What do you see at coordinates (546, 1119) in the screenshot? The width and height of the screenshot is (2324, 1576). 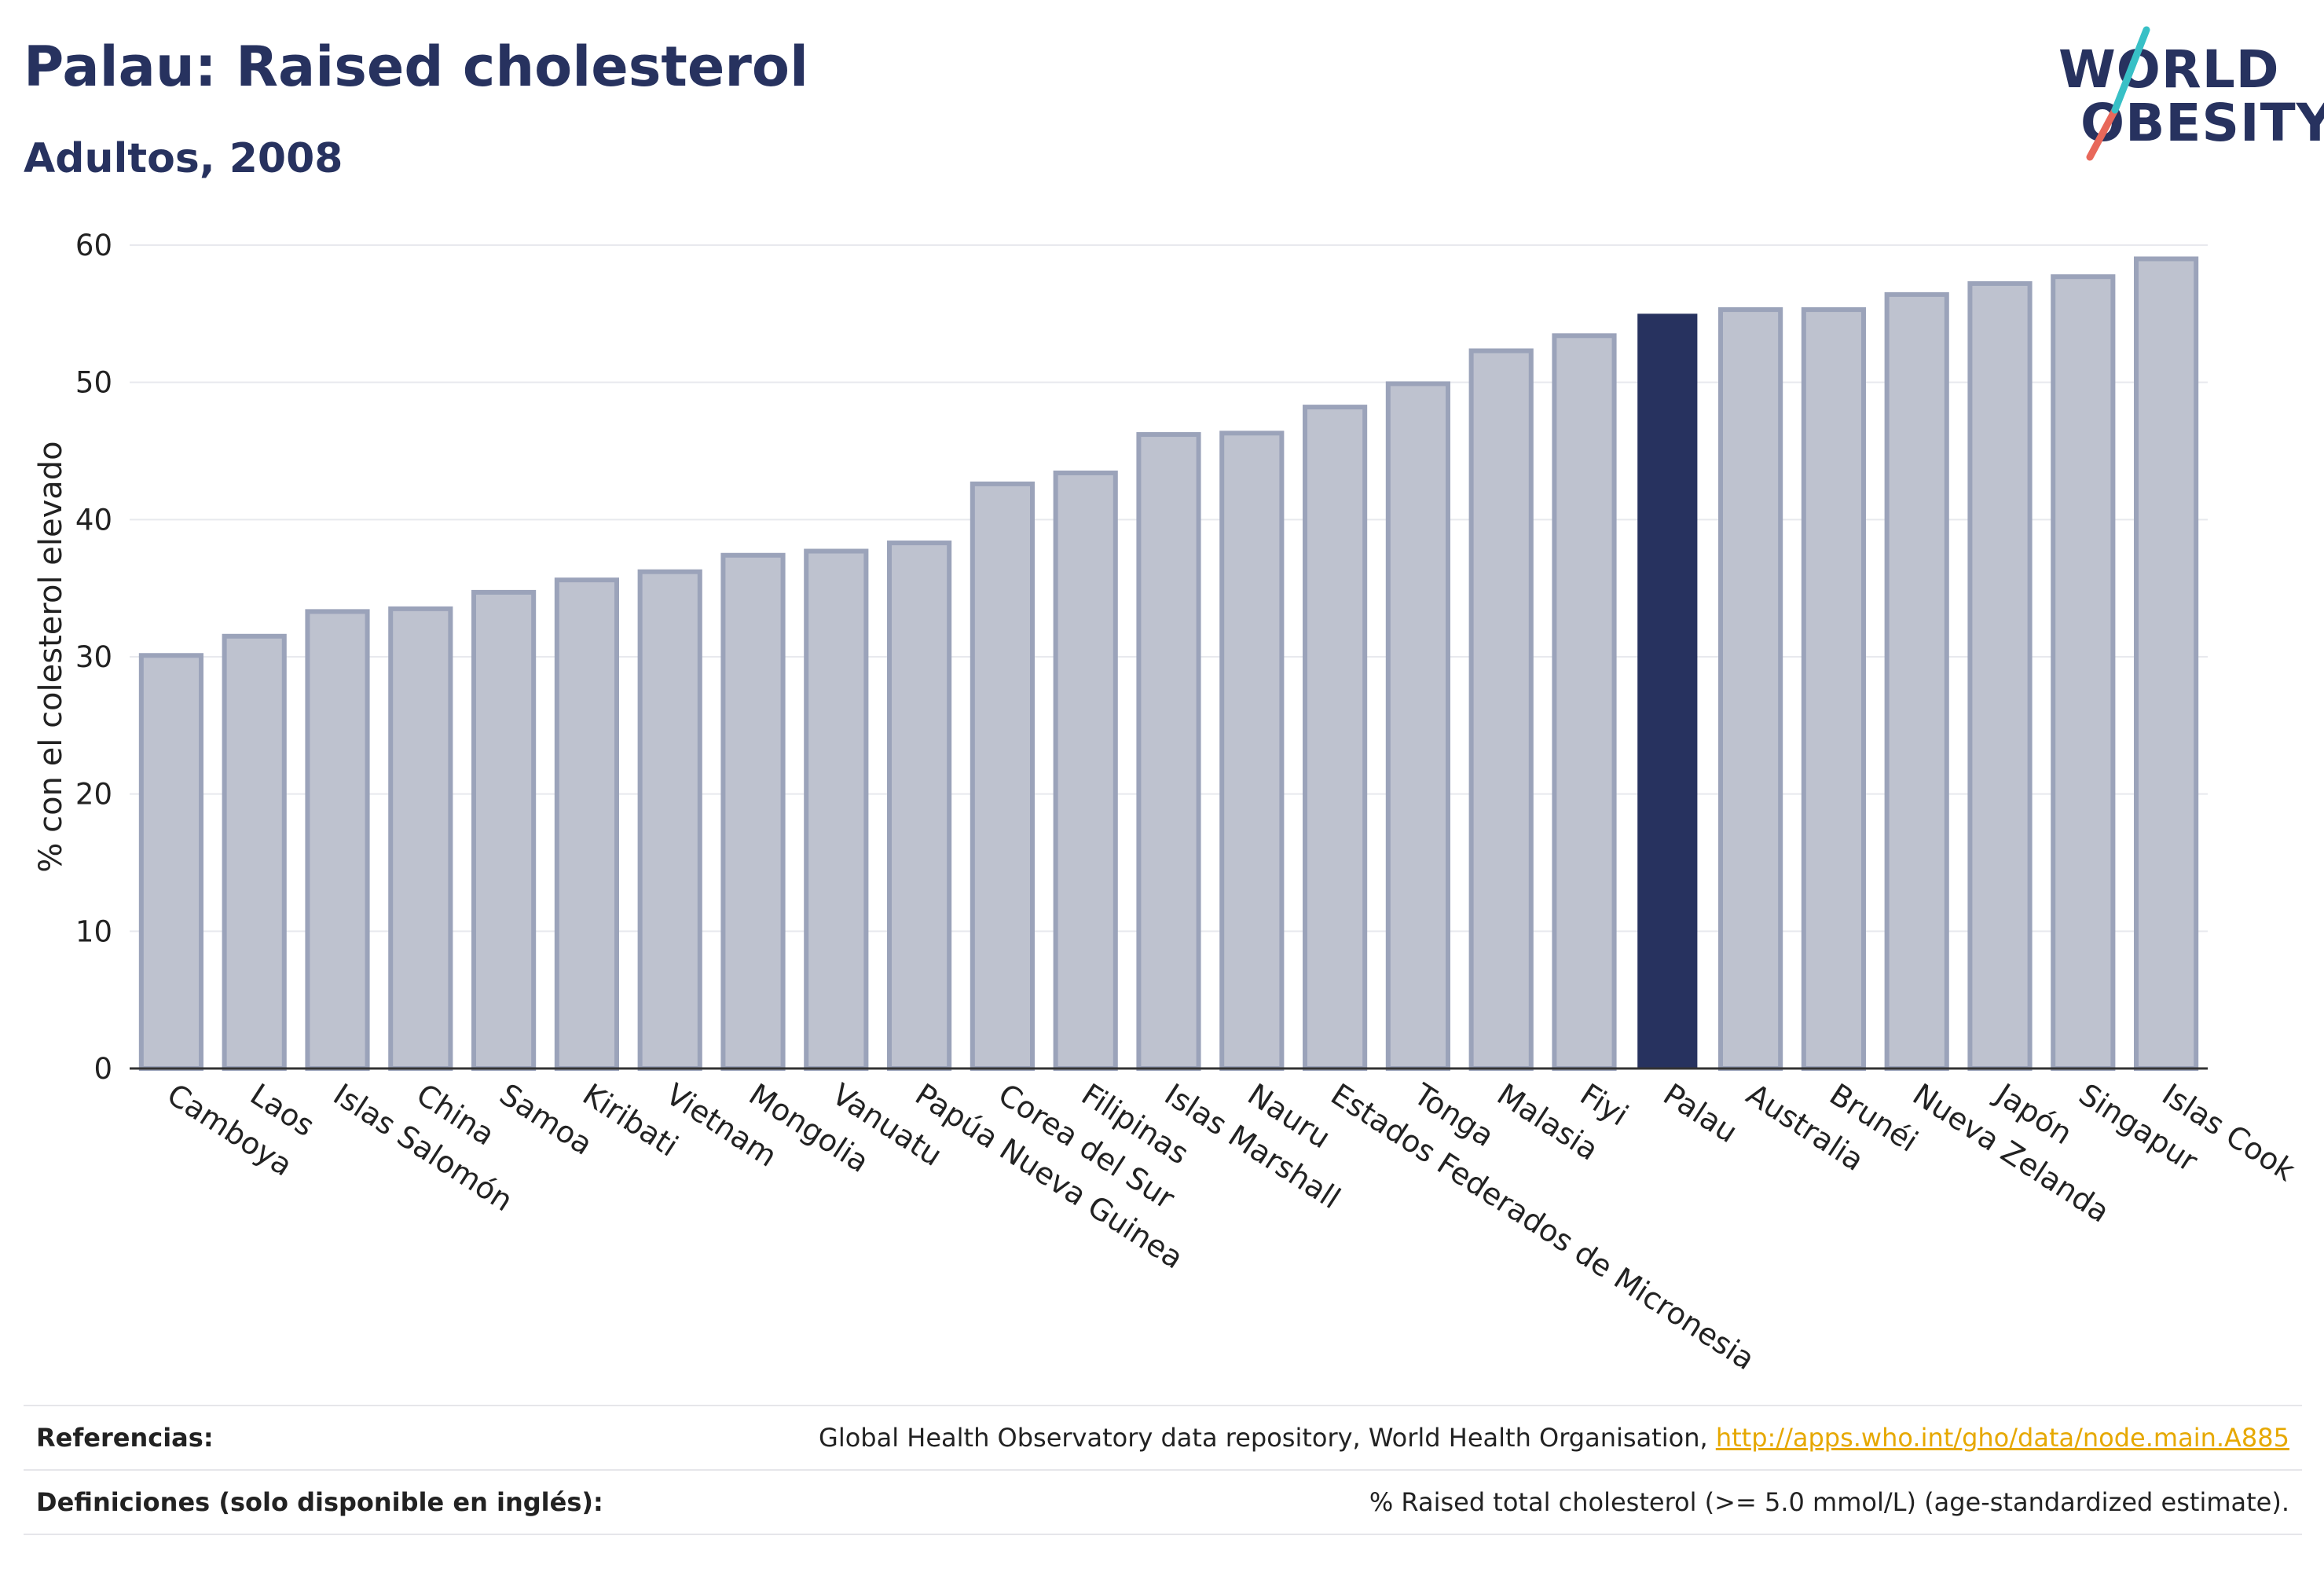 I see `x-tick-label: Samoa` at bounding box center [546, 1119].